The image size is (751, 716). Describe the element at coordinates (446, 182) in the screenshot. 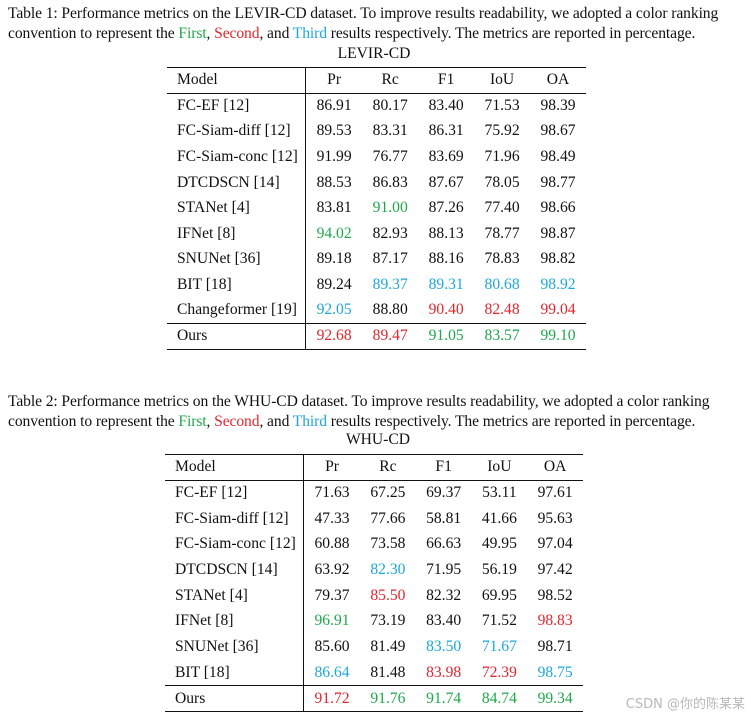

I see `metric-cell: 87.67` at that location.